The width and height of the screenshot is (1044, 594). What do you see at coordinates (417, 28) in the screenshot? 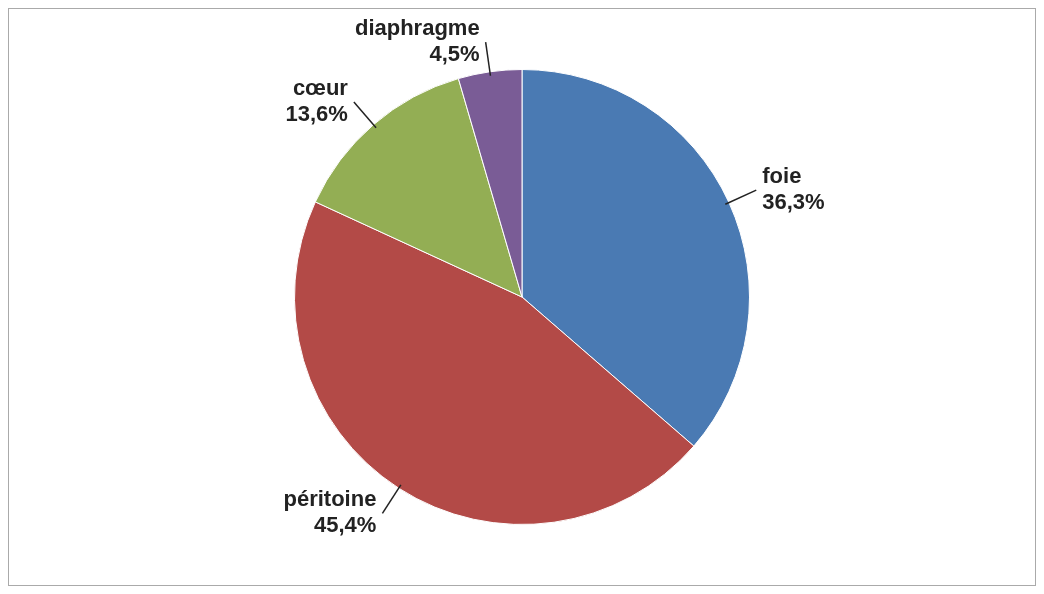
I see `slice-label: diaphragme` at bounding box center [417, 28].